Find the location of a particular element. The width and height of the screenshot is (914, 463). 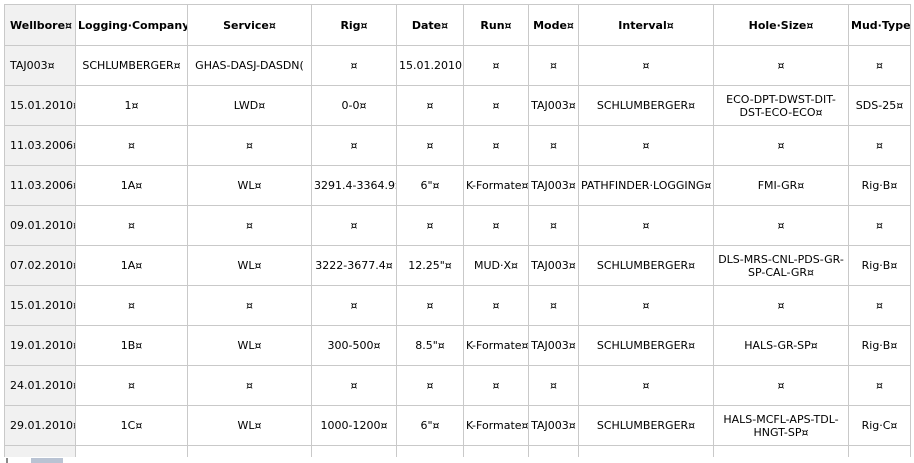

header-hole-size: Hole·Size¤ is located at coordinates (781, 25).